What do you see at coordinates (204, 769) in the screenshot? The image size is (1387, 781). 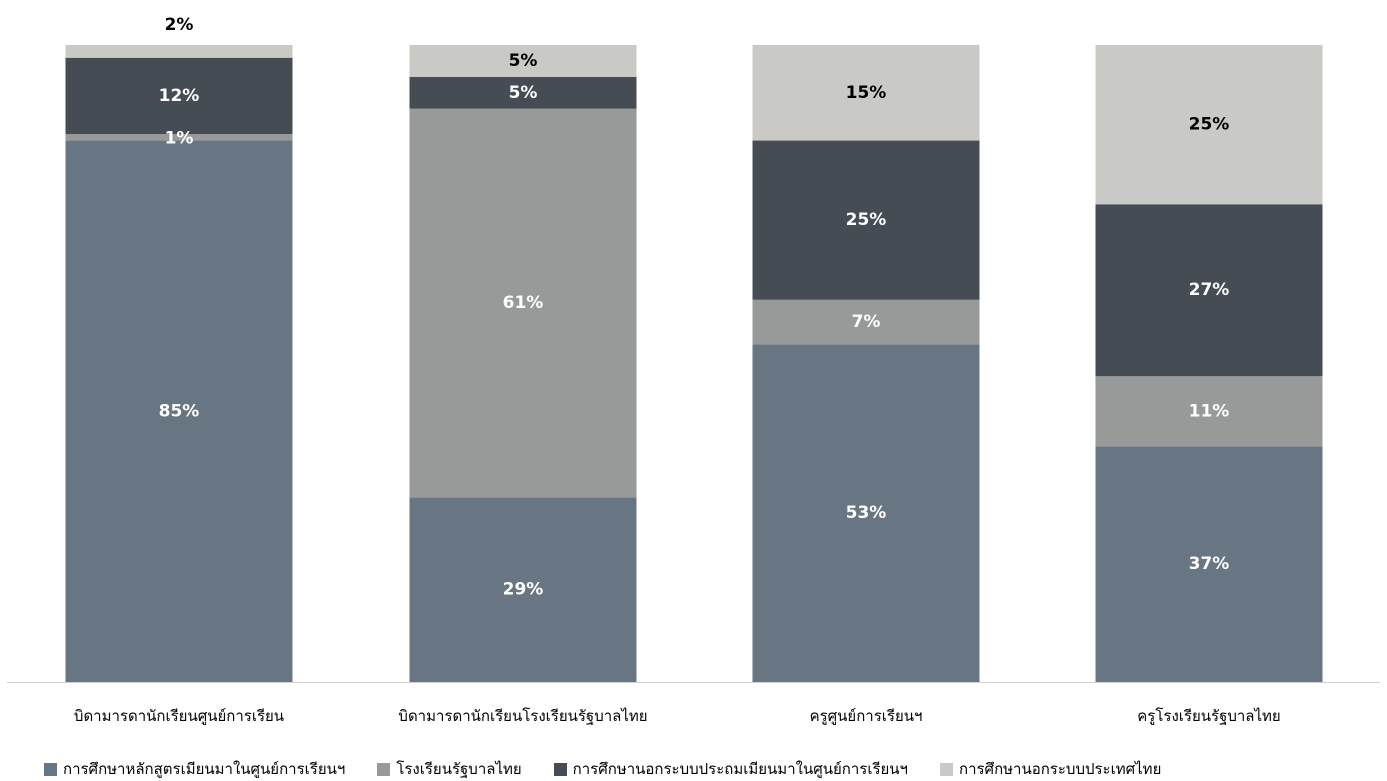 I see `legend-label: การศึกษาหลักสูตรเมียนมาในศูนย์การเรียนฯ` at bounding box center [204, 769].